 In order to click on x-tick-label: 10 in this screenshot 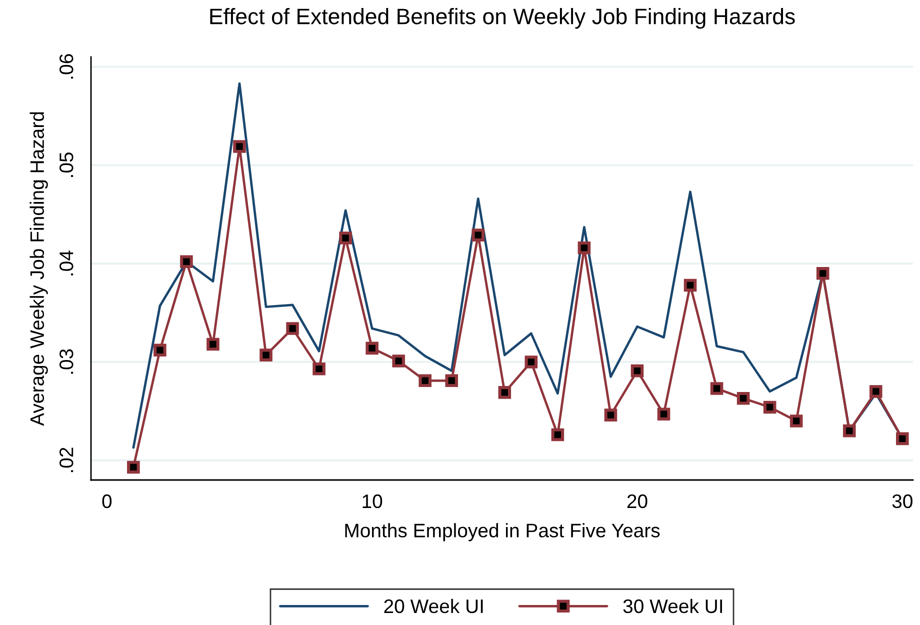, I will do `click(372, 501)`.